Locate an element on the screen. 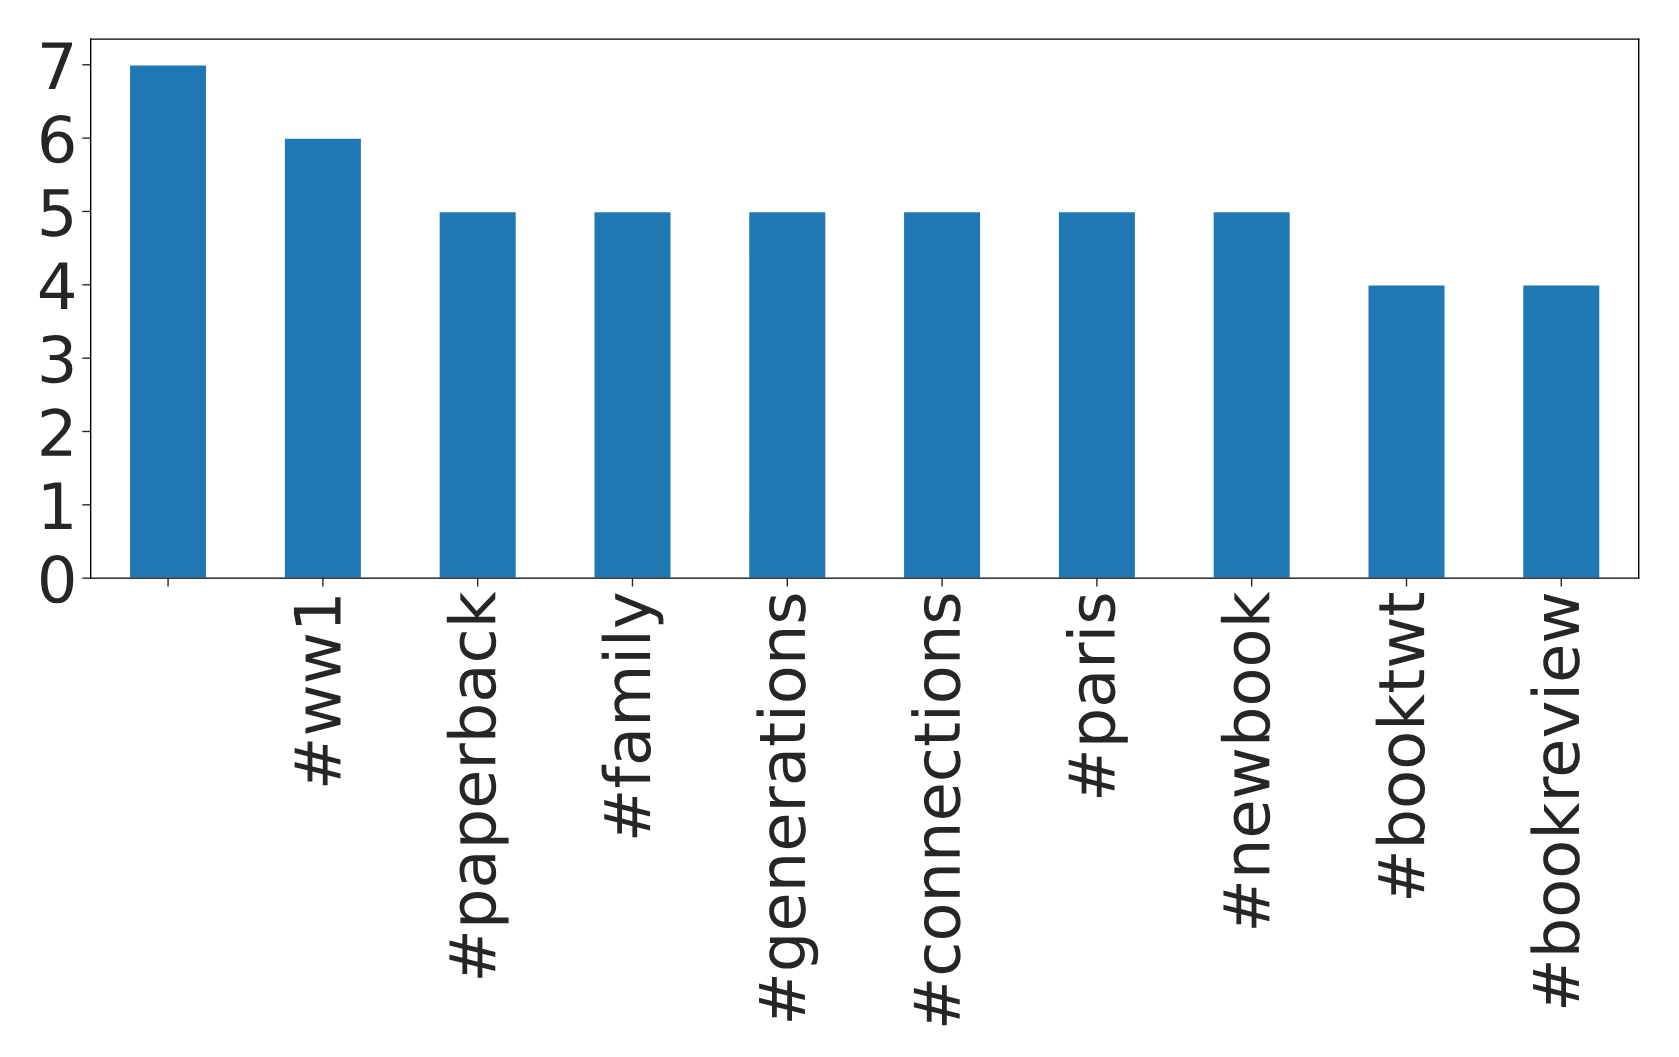 This screenshot has height=1057, width=1679. y-tick-label: 5 is located at coordinates (56, 213).